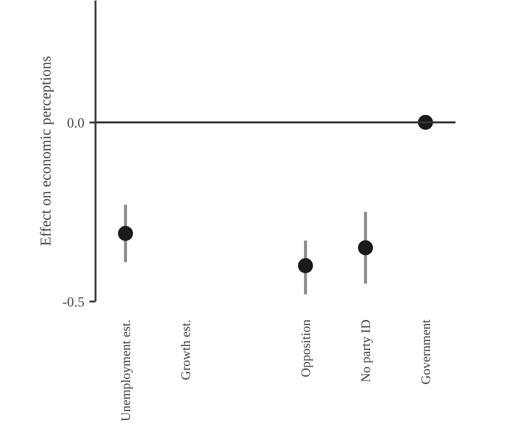 The image size is (513, 424). What do you see at coordinates (125, 370) in the screenshot?
I see `x-tick-label: Unemployment est.` at bounding box center [125, 370].